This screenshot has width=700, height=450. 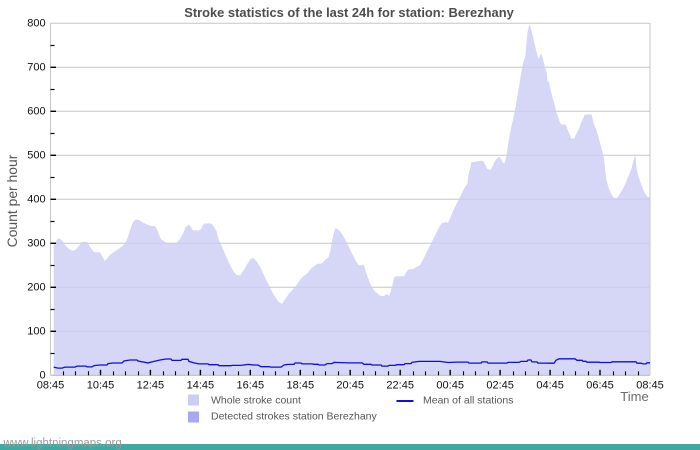 What do you see at coordinates (294, 417) in the screenshot?
I see `svg-text:Detected strokes station Berez: Detected strokes station Berezhany` at bounding box center [294, 417].